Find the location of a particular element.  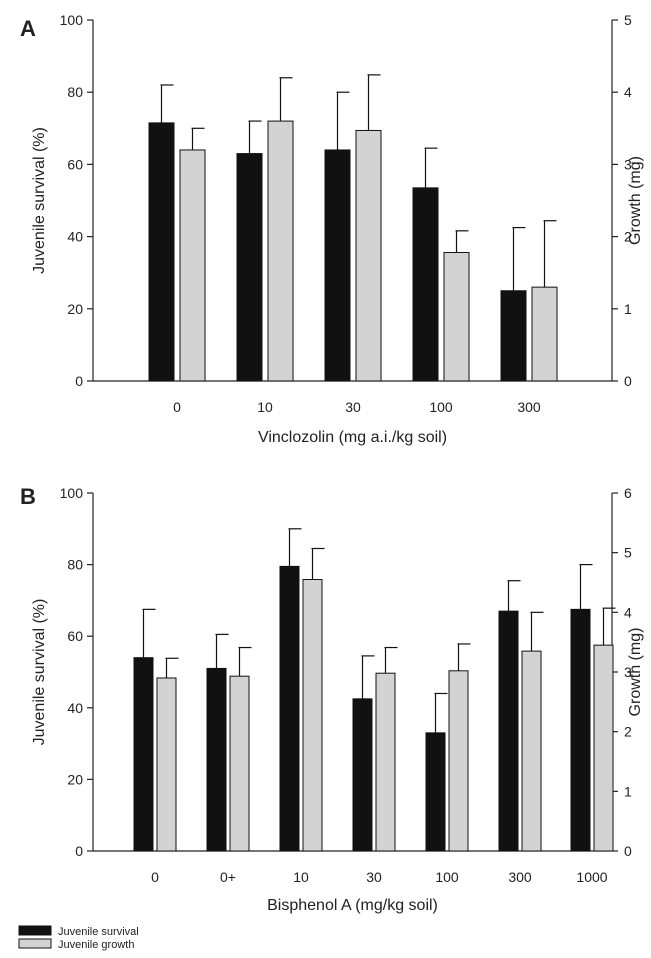

x-axis-title: Bisphenol A (mg/kg soil) is located at coordinates (352, 905).